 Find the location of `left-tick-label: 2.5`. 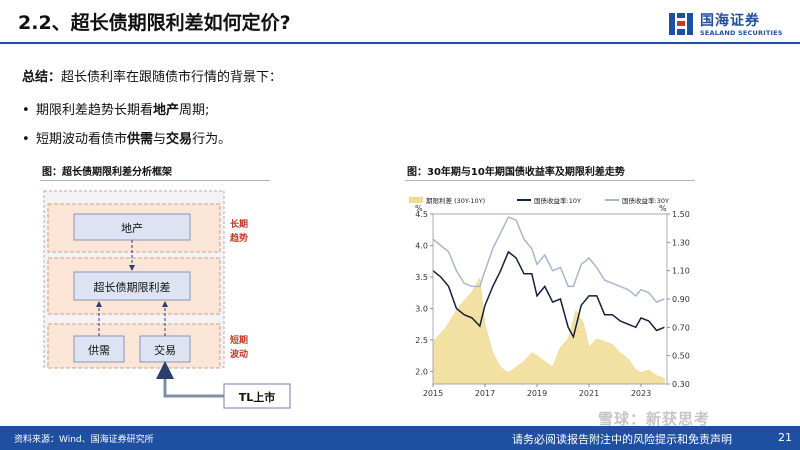

left-tick-label: 2.5 is located at coordinates (421, 340).